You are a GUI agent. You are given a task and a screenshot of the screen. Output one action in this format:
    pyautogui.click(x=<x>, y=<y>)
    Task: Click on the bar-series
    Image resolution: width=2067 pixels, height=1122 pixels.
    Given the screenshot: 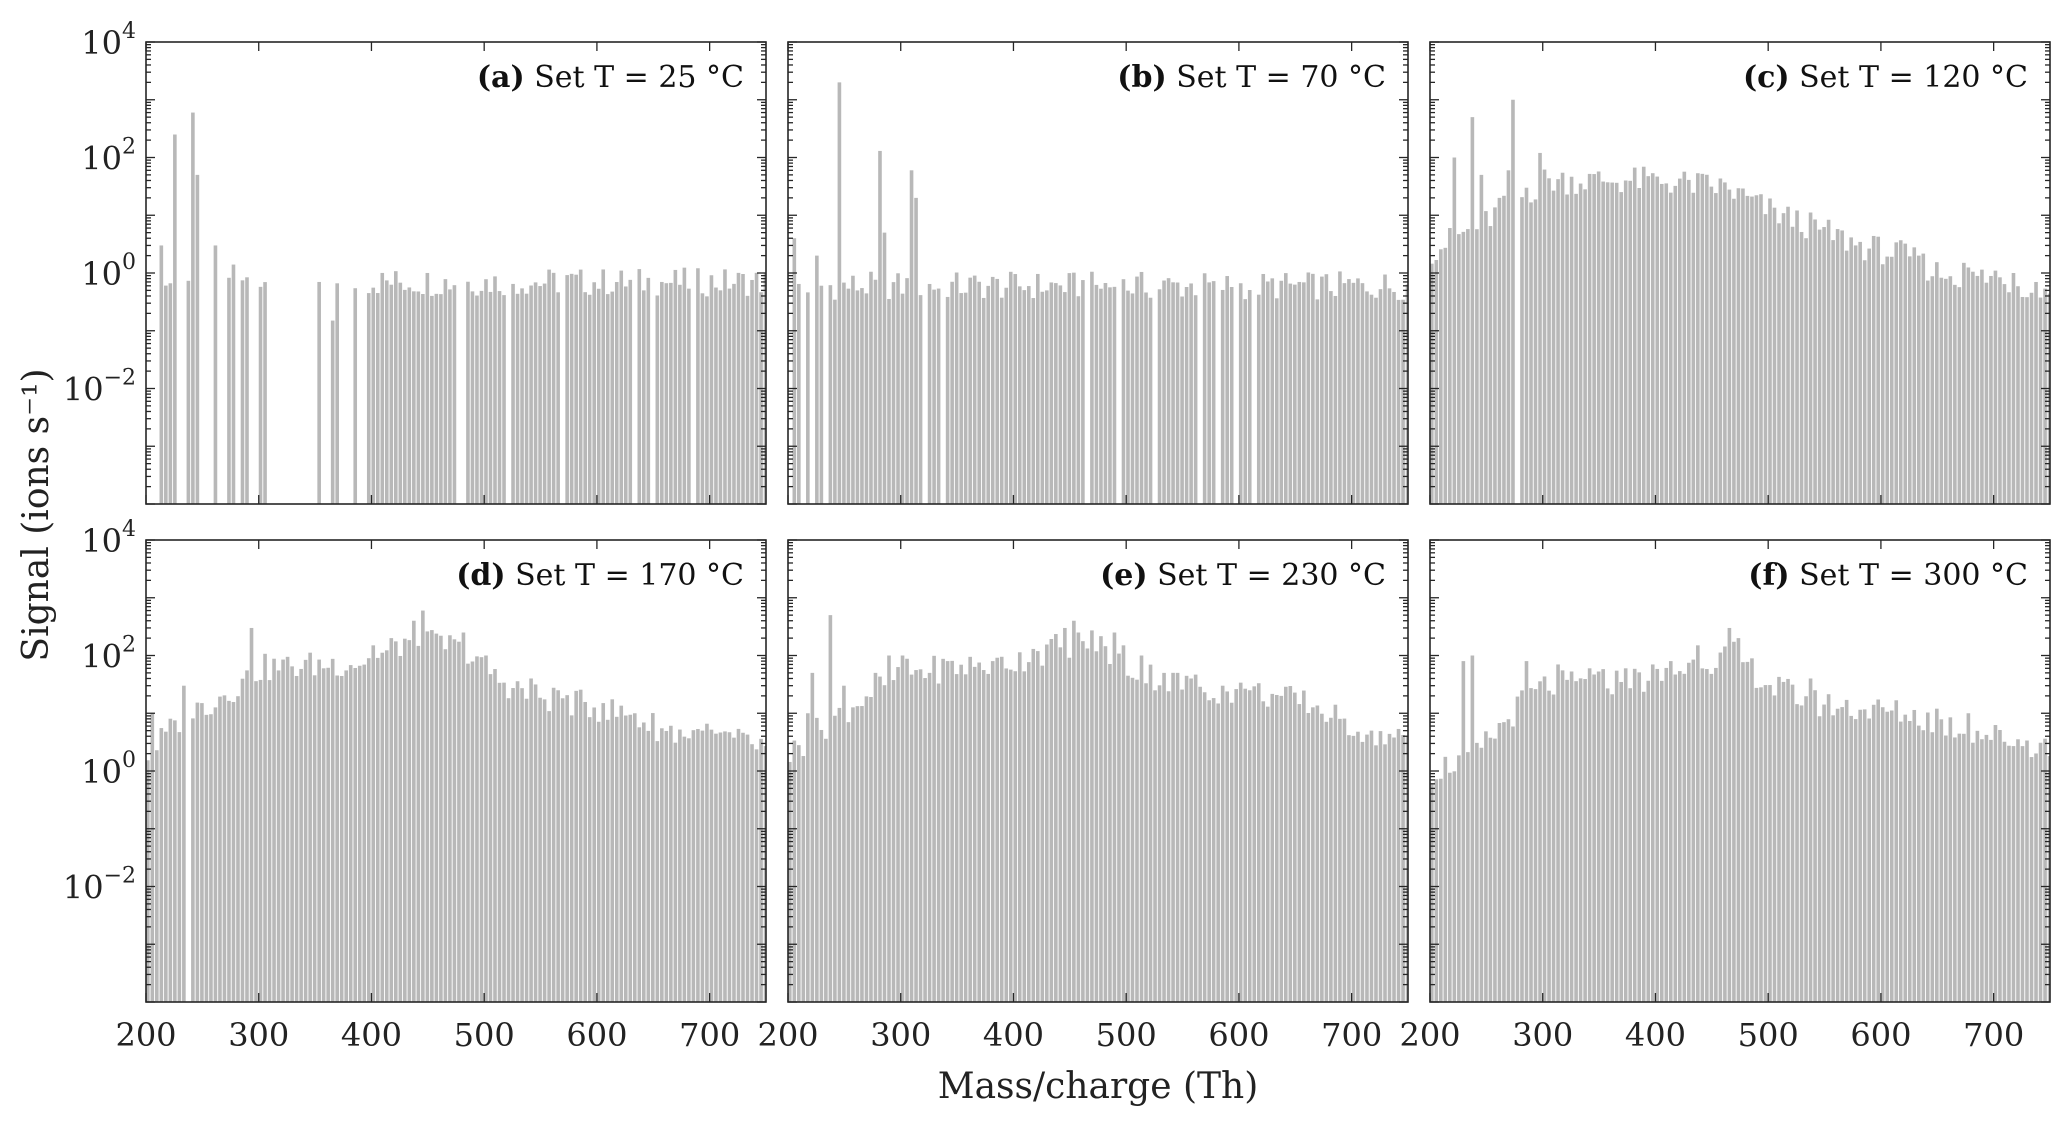 What is the action you would take?
    pyautogui.click(x=1740, y=301)
    